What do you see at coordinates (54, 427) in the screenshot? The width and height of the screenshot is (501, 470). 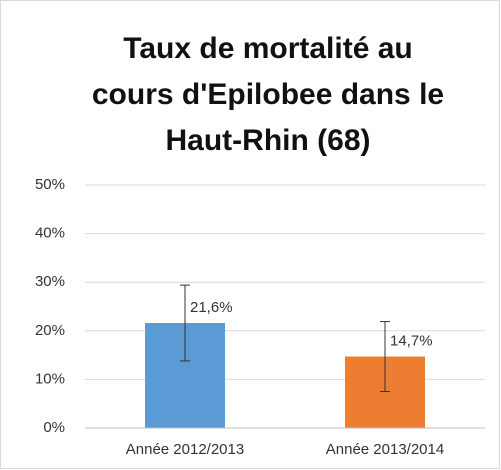 I see `y-tick-label: 0%` at bounding box center [54, 427].